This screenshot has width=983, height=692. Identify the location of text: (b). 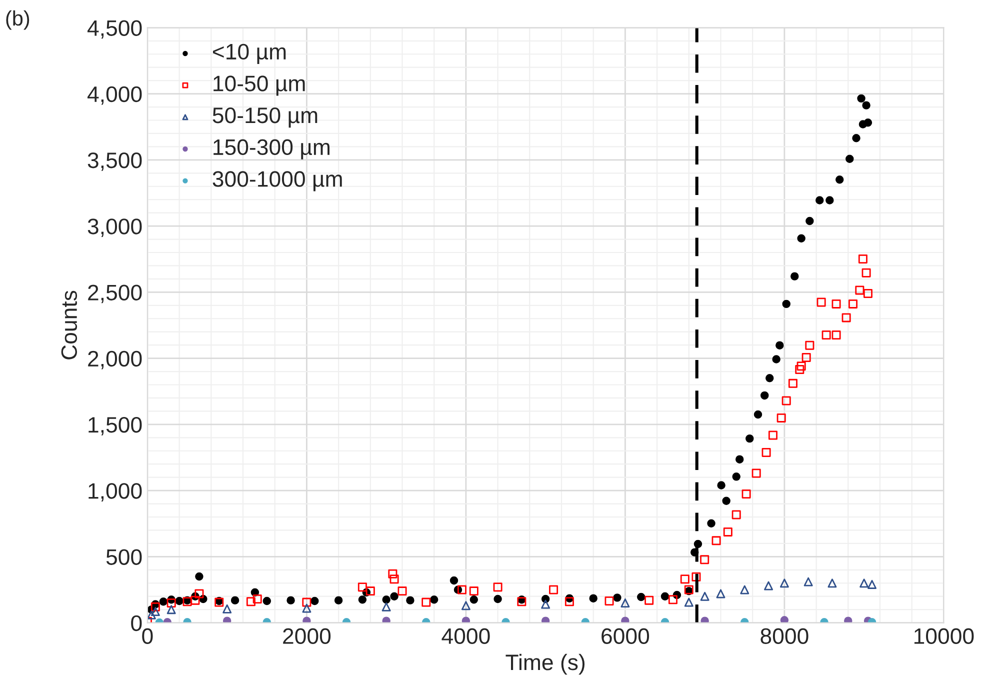
(18, 20).